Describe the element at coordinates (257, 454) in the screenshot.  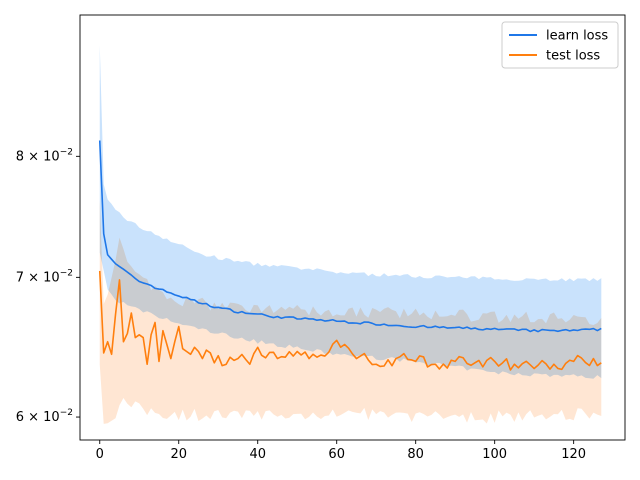
I see `x-tick-label: 40` at that location.